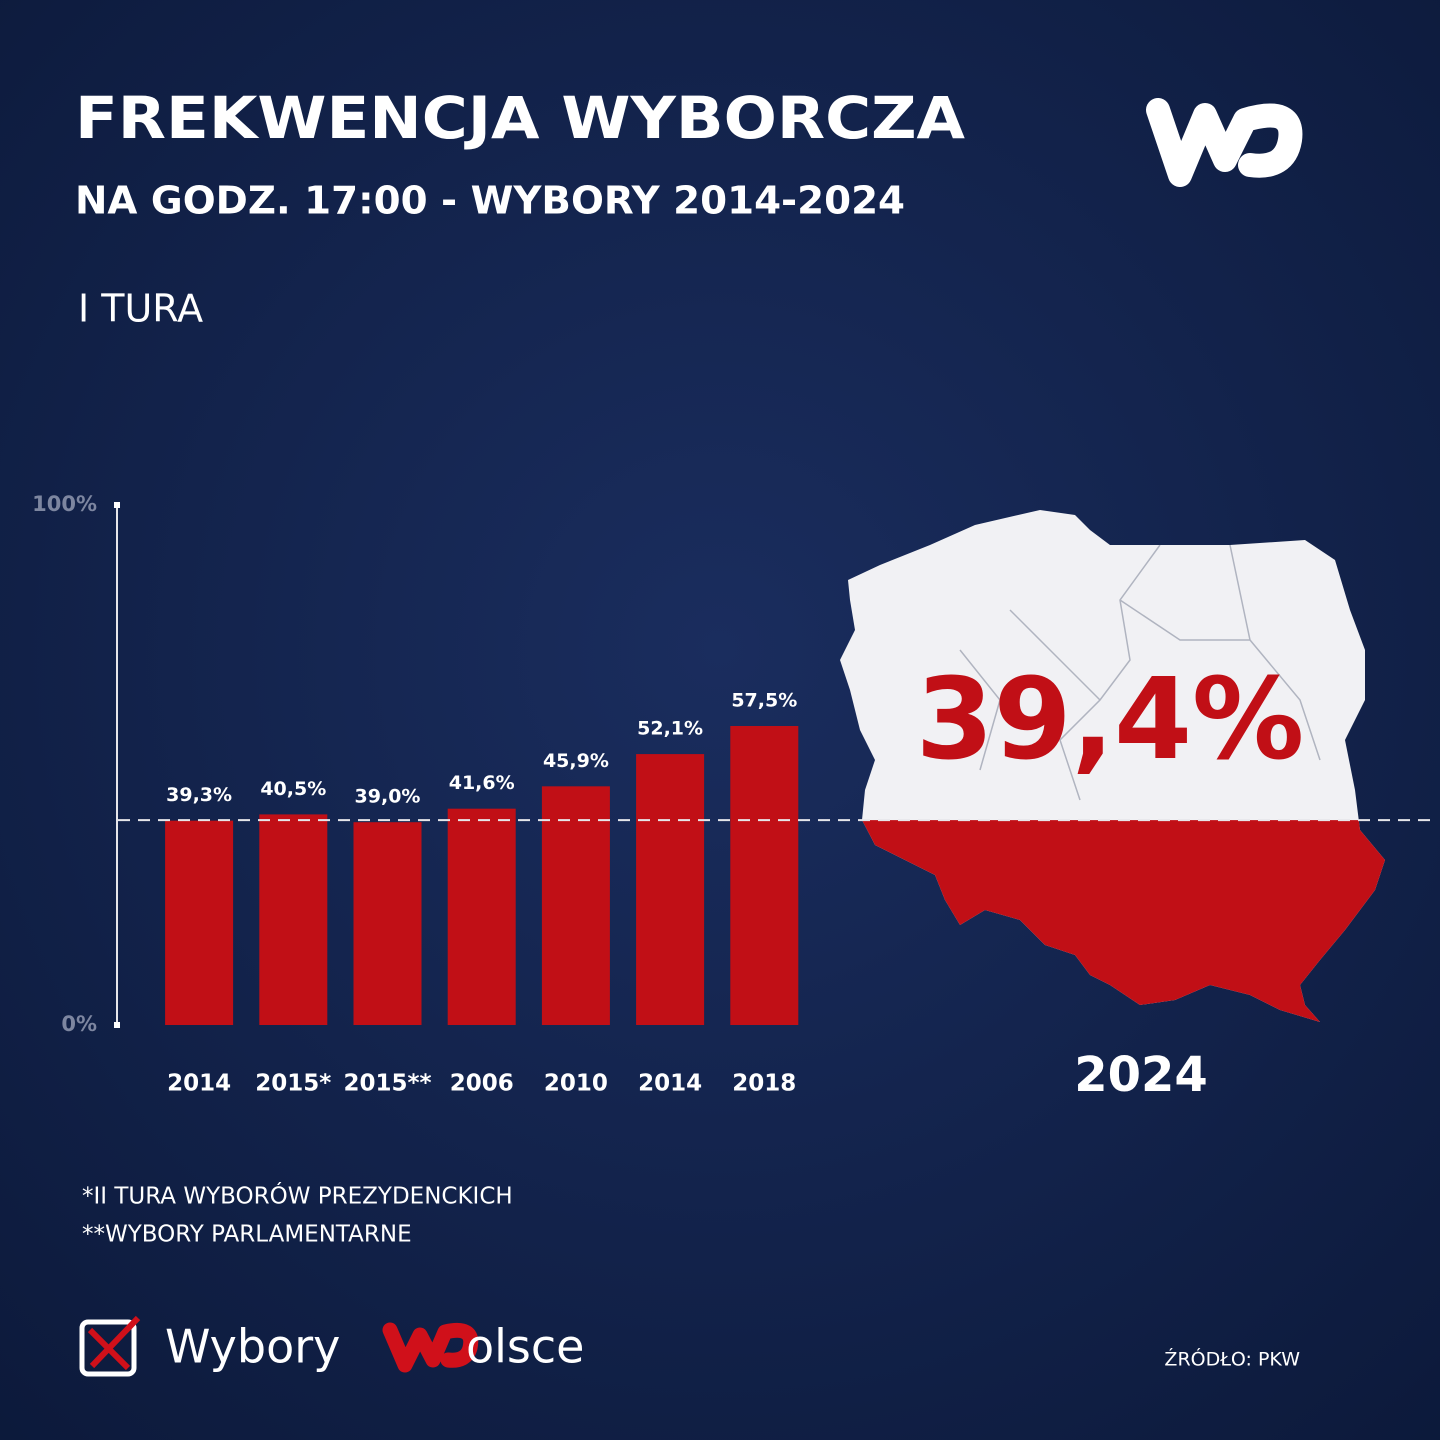  Describe the element at coordinates (670, 729) in the screenshot. I see `value-label: 52,1%` at that location.